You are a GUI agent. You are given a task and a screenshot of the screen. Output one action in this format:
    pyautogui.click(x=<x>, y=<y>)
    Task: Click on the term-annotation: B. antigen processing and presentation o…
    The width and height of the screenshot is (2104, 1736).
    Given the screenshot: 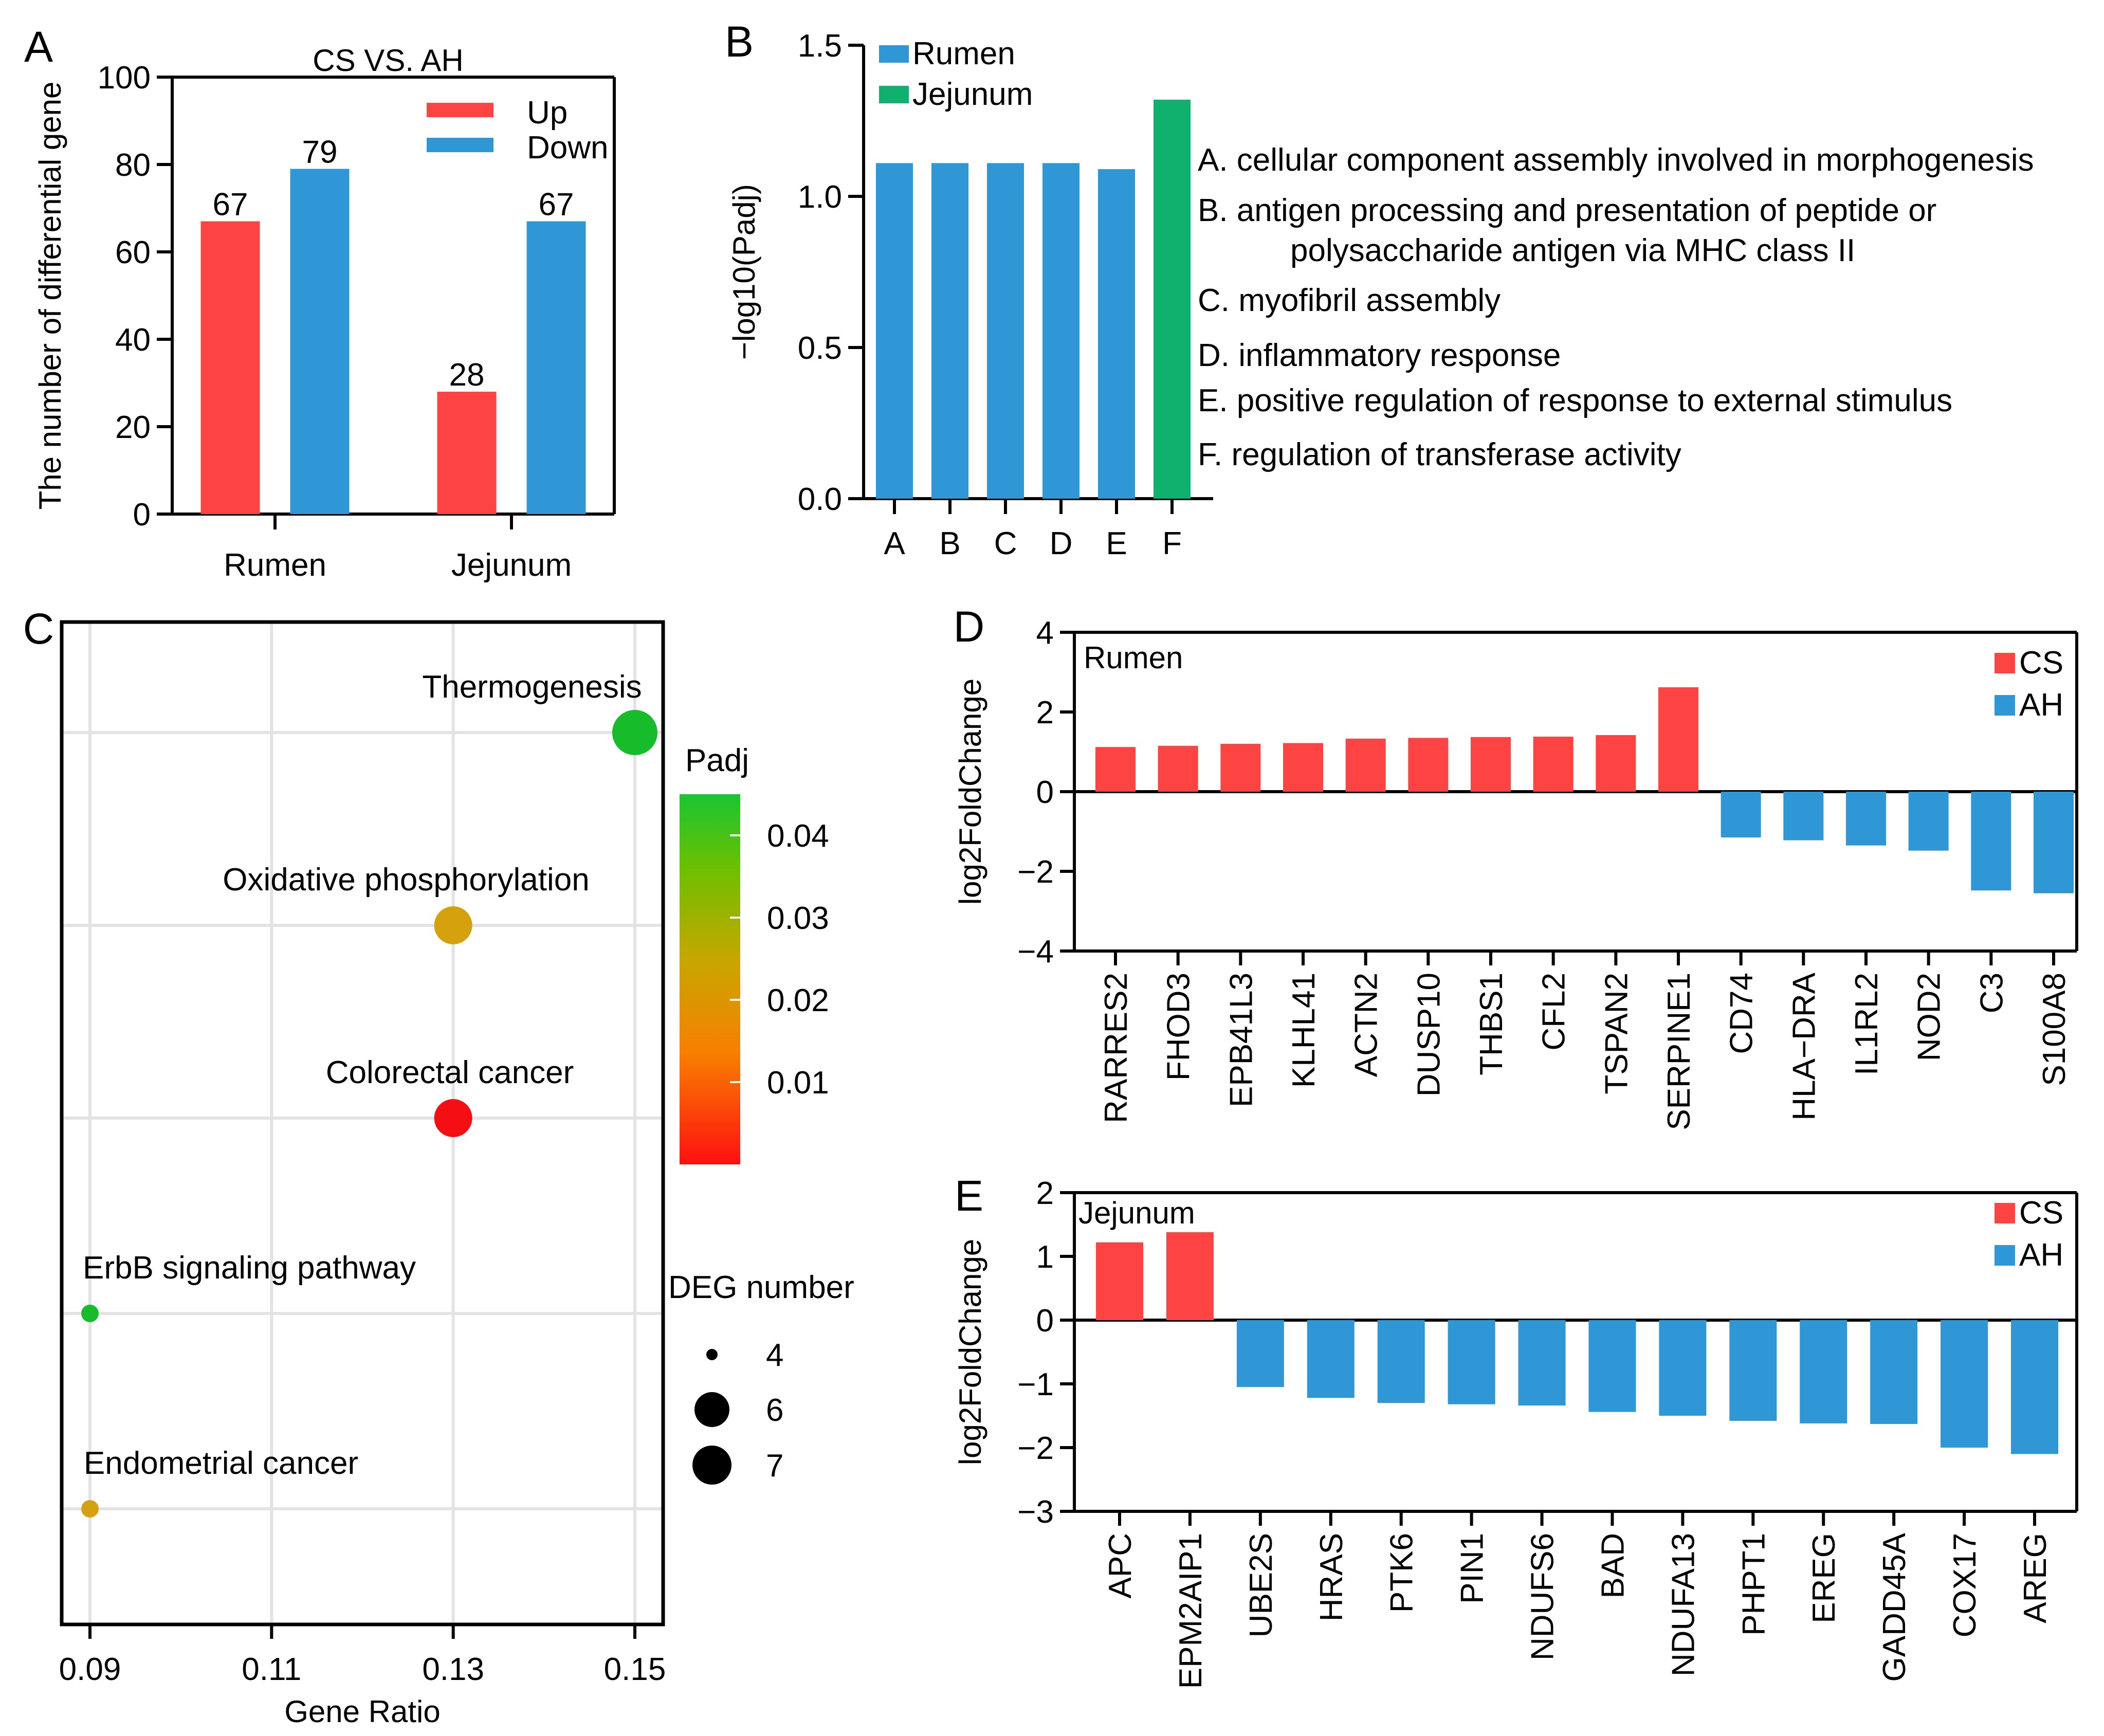 What is the action you would take?
    pyautogui.click(x=1567, y=210)
    